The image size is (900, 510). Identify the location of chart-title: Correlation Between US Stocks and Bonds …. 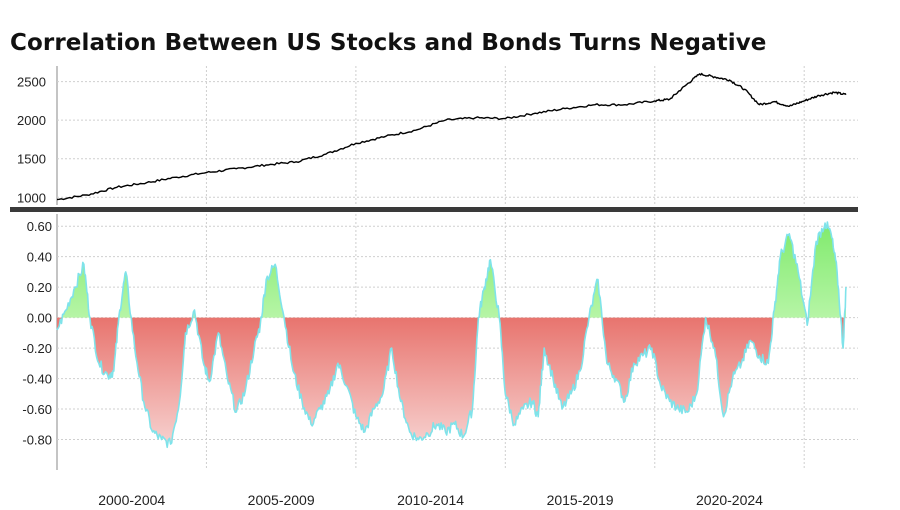
(388, 43).